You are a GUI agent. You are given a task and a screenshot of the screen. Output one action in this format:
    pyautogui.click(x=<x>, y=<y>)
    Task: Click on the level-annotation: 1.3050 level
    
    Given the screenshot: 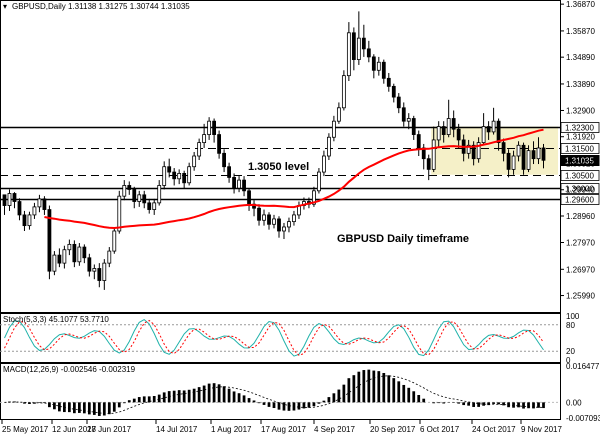 What is the action you would take?
    pyautogui.click(x=278, y=167)
    